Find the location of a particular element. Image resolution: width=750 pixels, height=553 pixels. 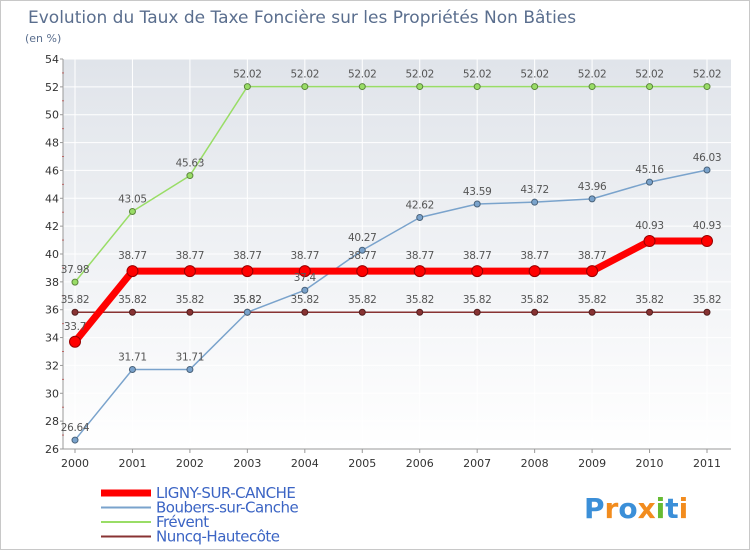

data-label-frevent: 37.98 is located at coordinates (75, 270).